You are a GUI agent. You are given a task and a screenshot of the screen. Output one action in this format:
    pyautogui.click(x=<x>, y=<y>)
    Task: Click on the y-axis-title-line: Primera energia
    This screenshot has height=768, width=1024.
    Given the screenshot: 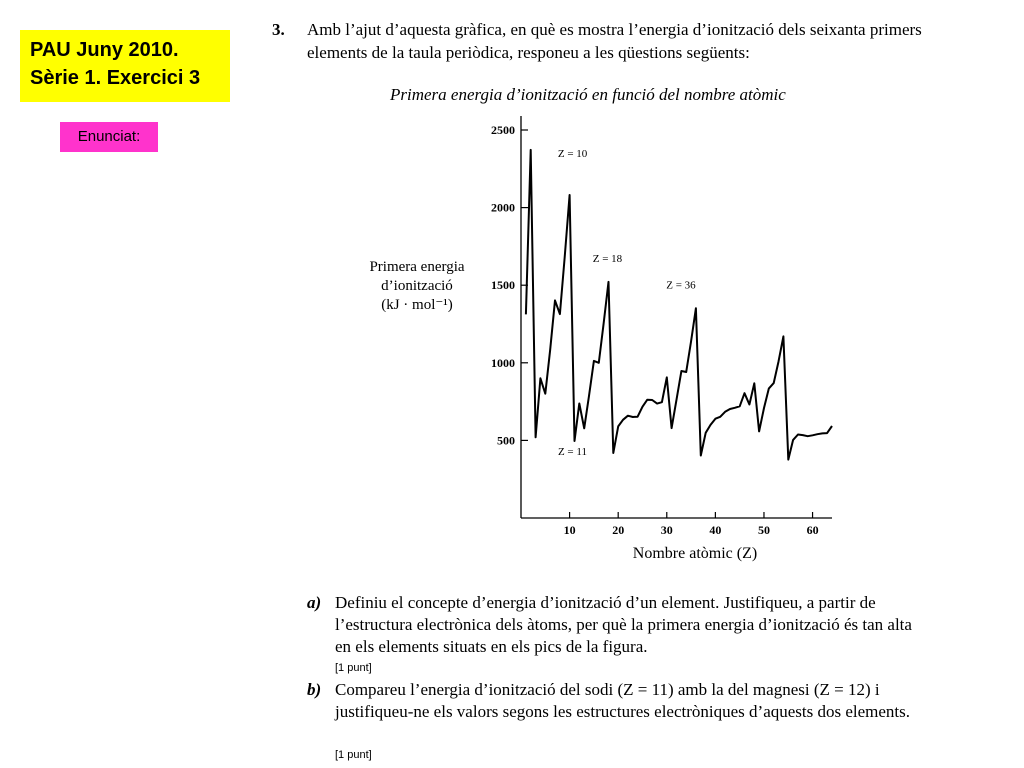 What is the action you would take?
    pyautogui.click(x=417, y=267)
    